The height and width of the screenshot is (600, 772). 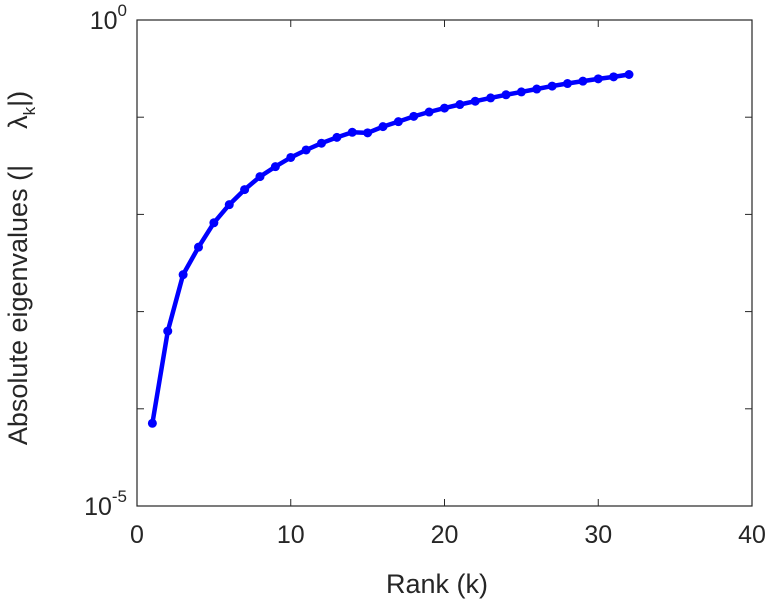 I want to click on y-tick-label-exponent: -5, so click(x=119, y=496).